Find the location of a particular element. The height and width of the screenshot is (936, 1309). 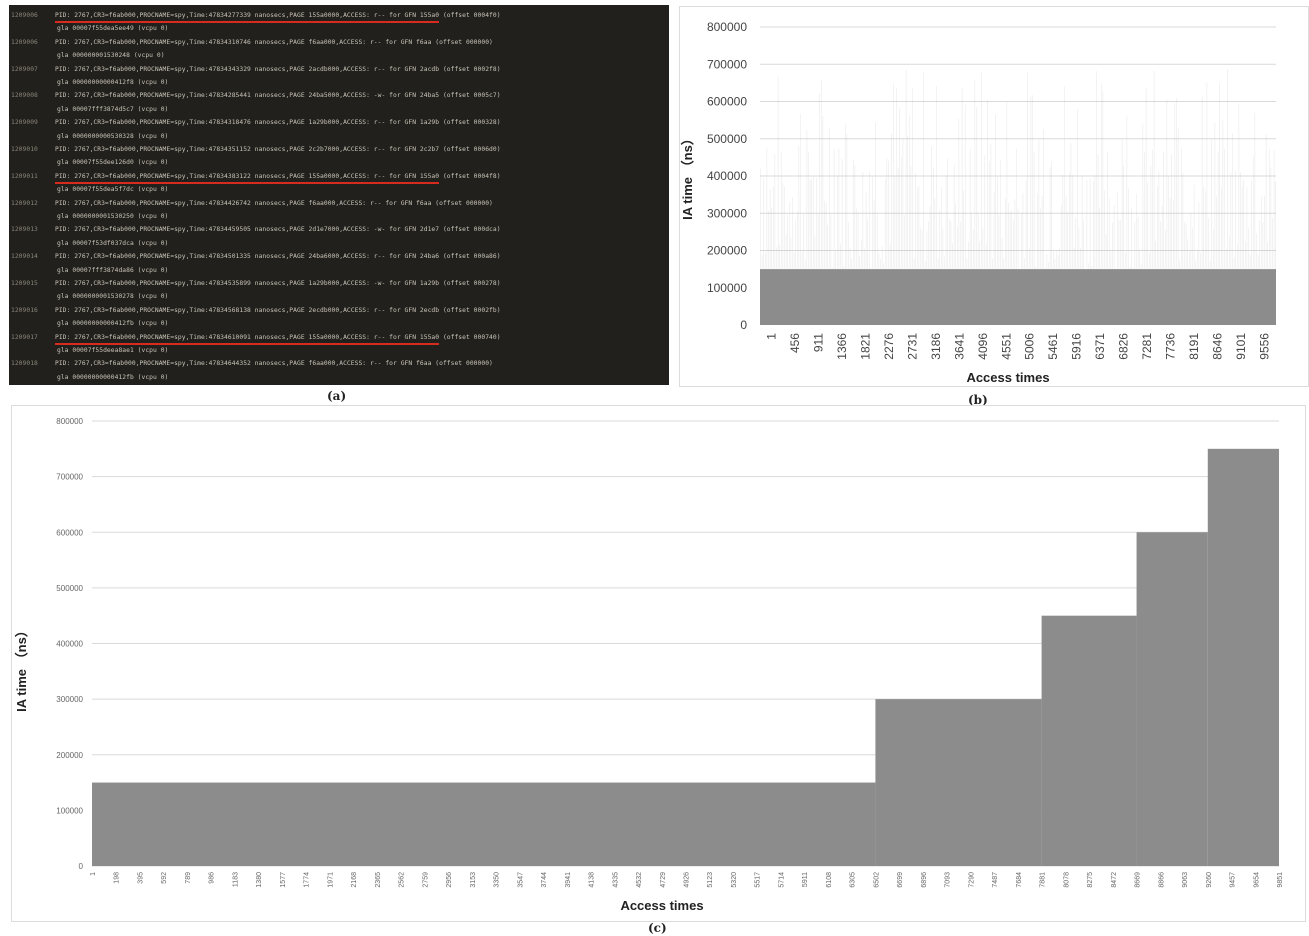

log-line-gla: gla 00007f55dea5f7dc (vcpu 0) is located at coordinates (113, 190).